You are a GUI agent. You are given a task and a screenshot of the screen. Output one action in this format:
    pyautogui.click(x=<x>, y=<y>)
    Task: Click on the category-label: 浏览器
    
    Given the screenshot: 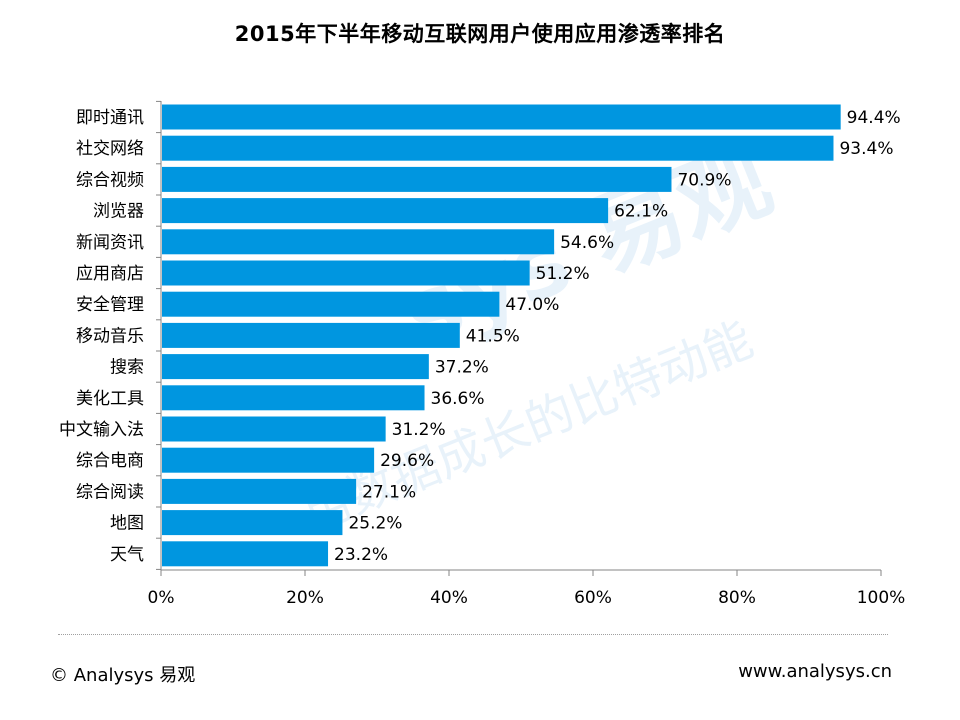 What is the action you would take?
    pyautogui.click(x=118, y=212)
    